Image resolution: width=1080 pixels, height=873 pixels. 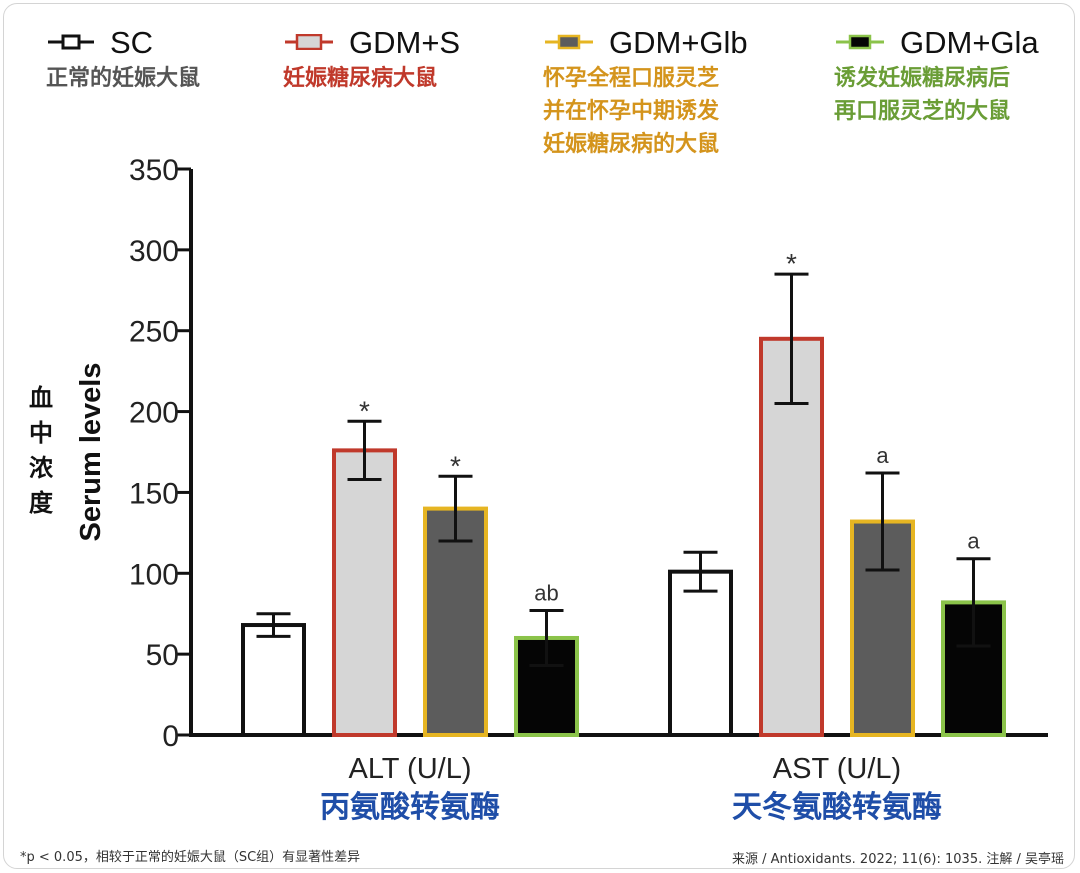 I want to click on x-category-label: ALT (U/L), so click(x=409, y=769).